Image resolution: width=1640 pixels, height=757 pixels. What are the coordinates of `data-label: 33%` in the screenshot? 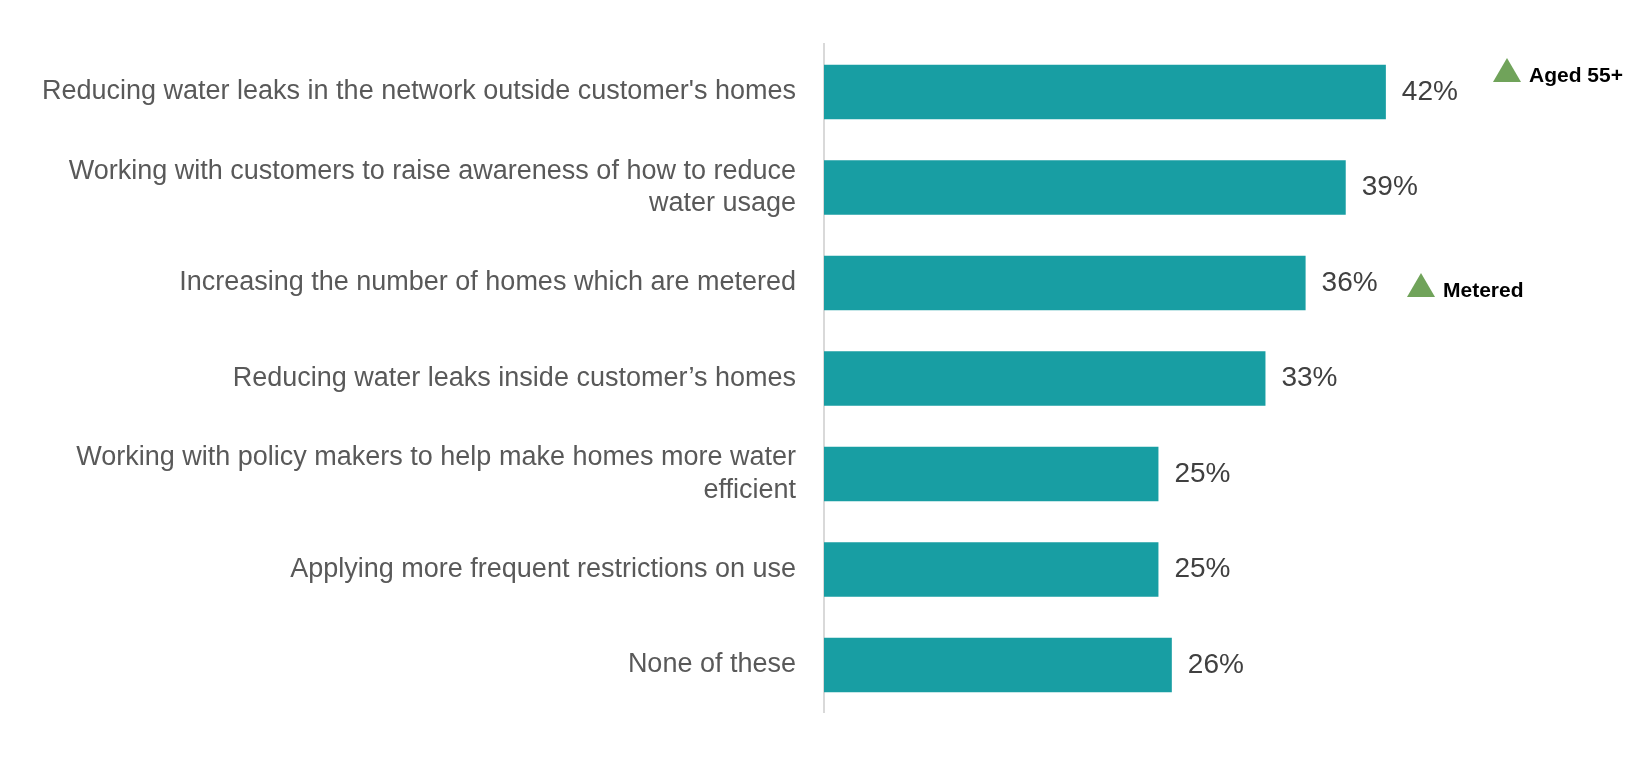 It's located at (1309, 377).